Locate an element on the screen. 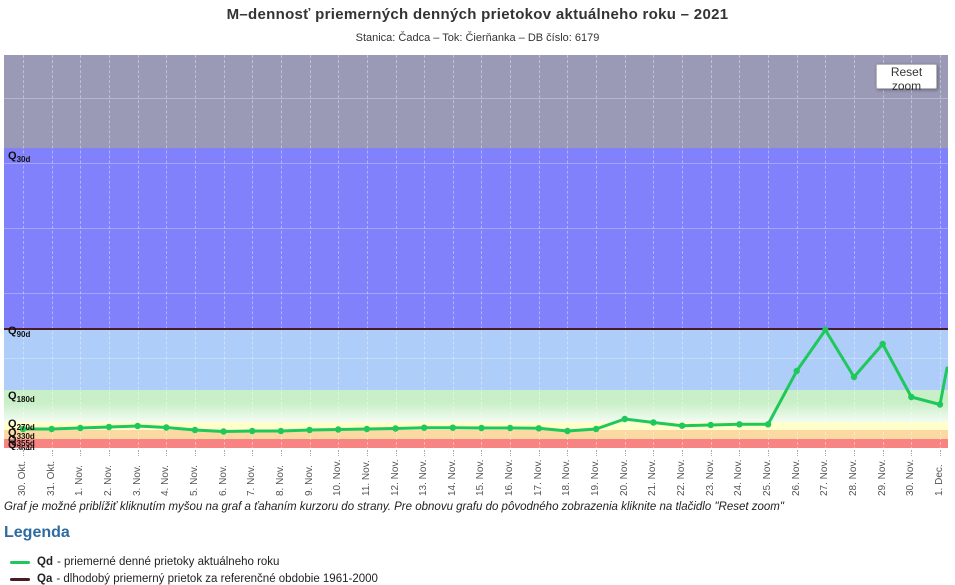 Image resolution: width=955 pixels, height=585 pixels. x-axis-label: 6. Nov. is located at coordinates (223, 480).